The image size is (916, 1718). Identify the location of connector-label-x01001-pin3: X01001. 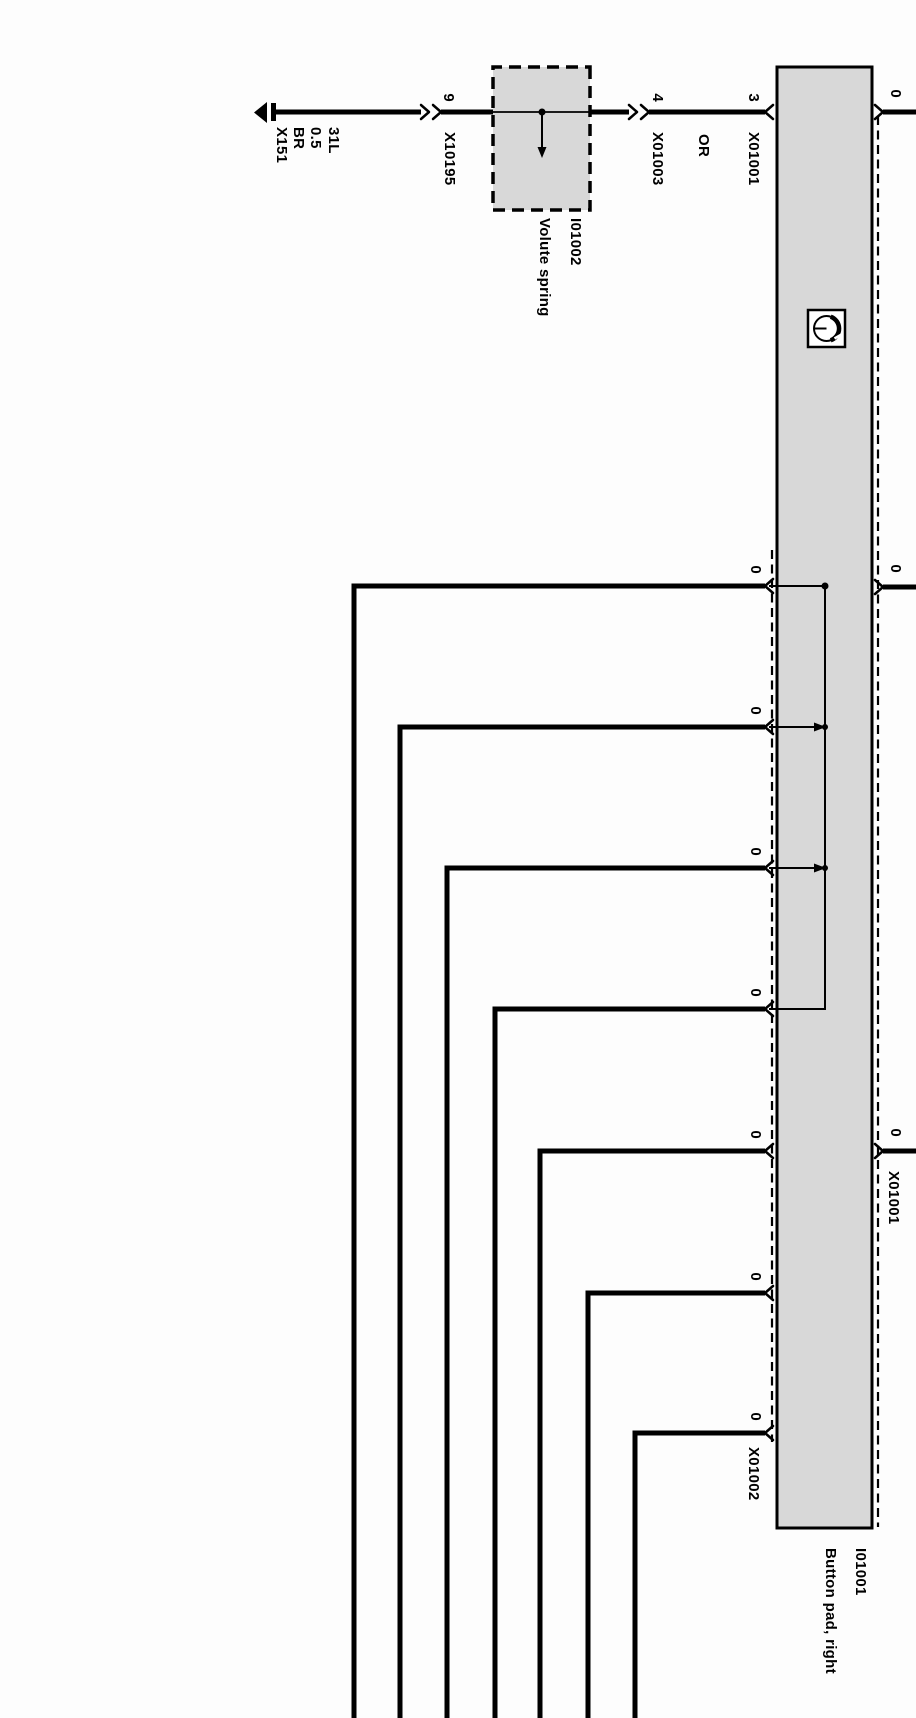
(753, 159).